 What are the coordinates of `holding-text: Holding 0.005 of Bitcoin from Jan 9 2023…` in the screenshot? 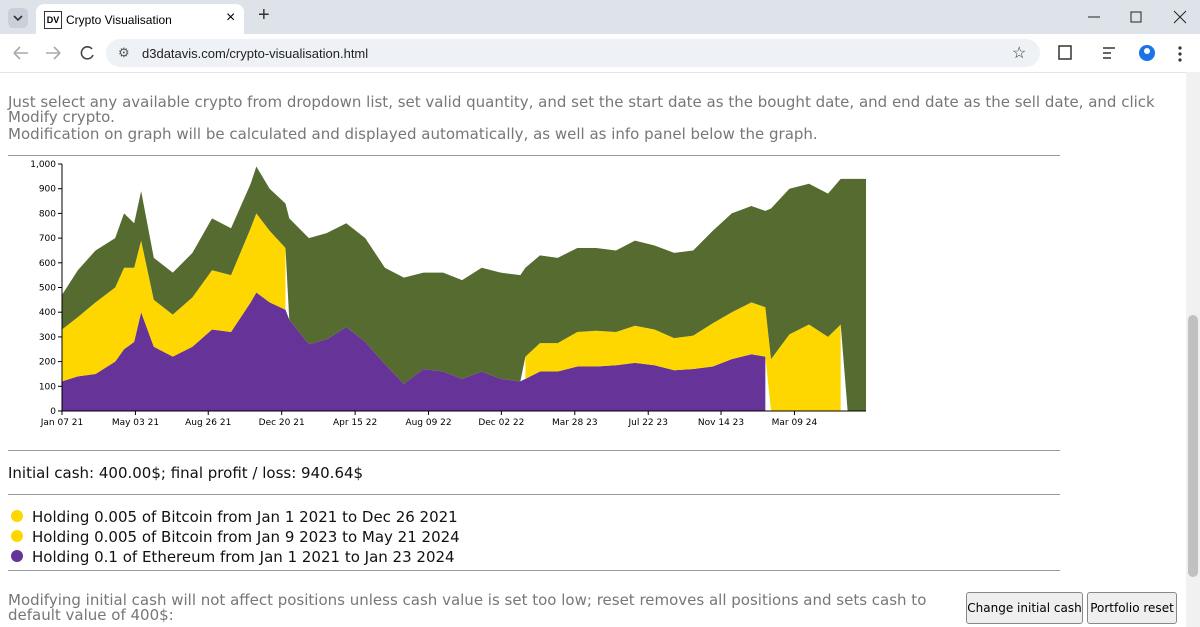 It's located at (246, 537).